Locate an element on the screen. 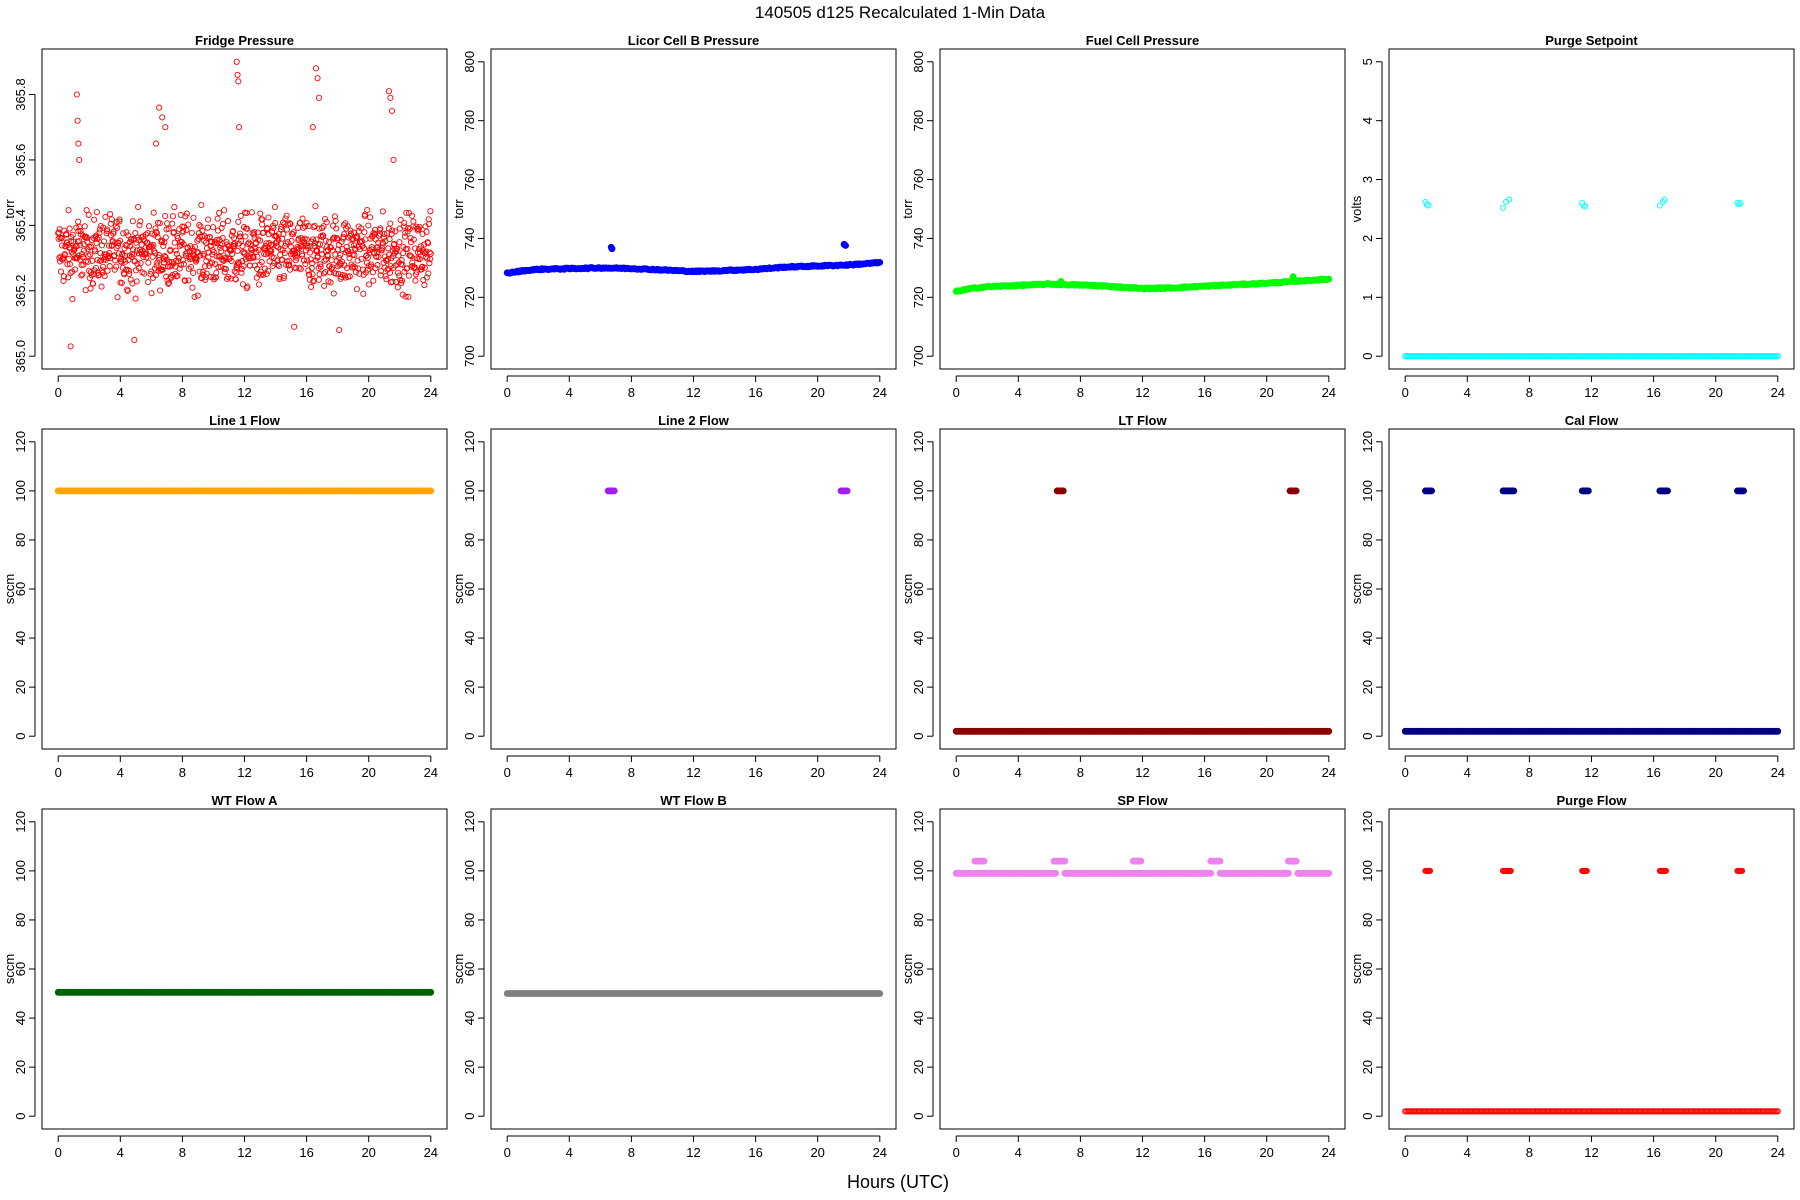 This screenshot has height=1200, width=1800. y-tick-label: 780 is located at coordinates (469, 121).